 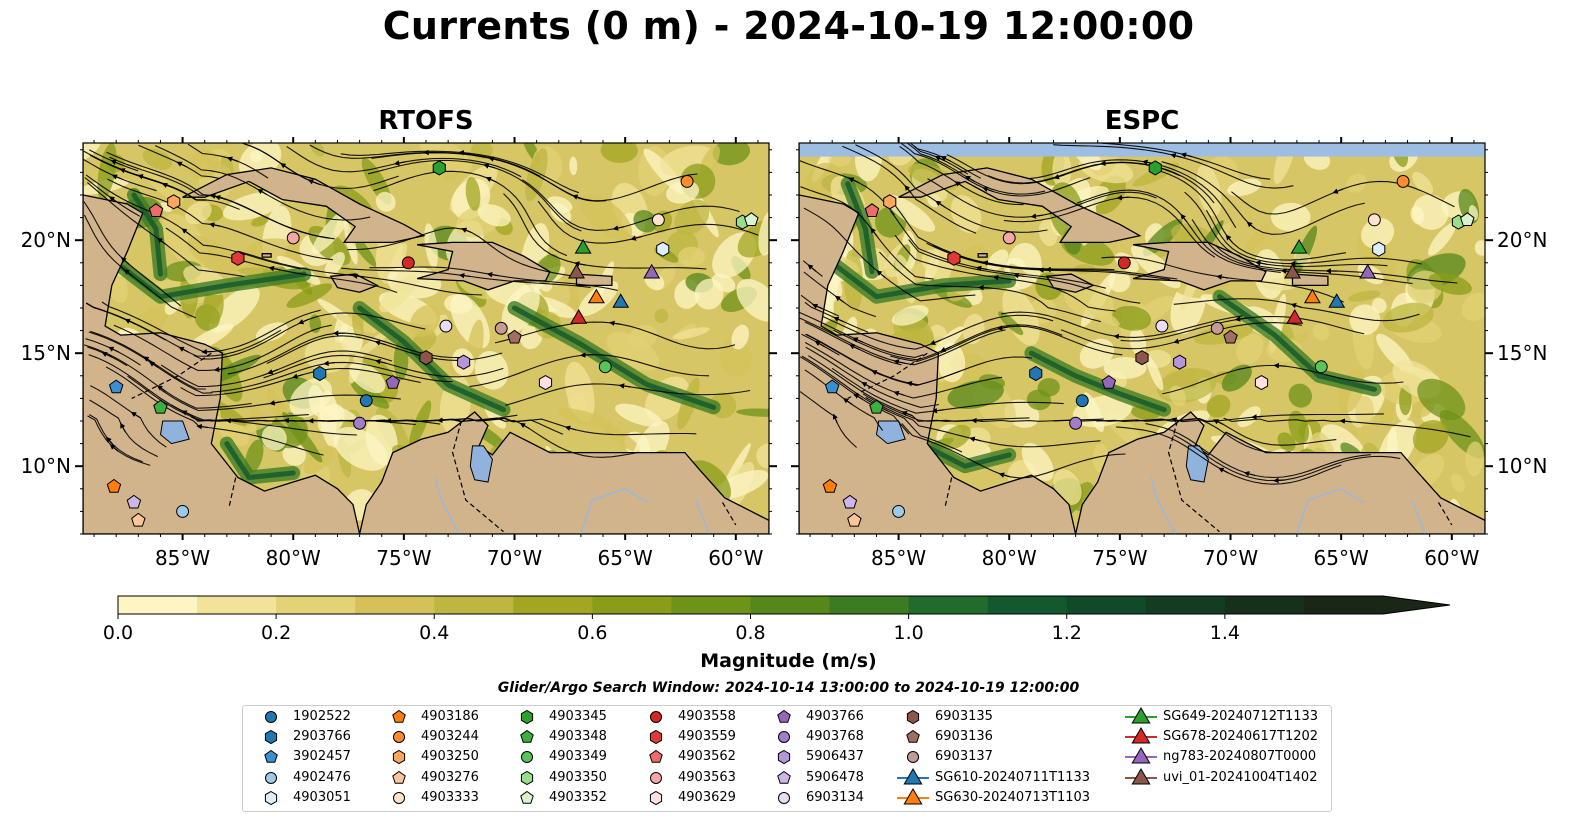 What do you see at coordinates (1020, 205) in the screenshot?
I see `land` at bounding box center [1020, 205].